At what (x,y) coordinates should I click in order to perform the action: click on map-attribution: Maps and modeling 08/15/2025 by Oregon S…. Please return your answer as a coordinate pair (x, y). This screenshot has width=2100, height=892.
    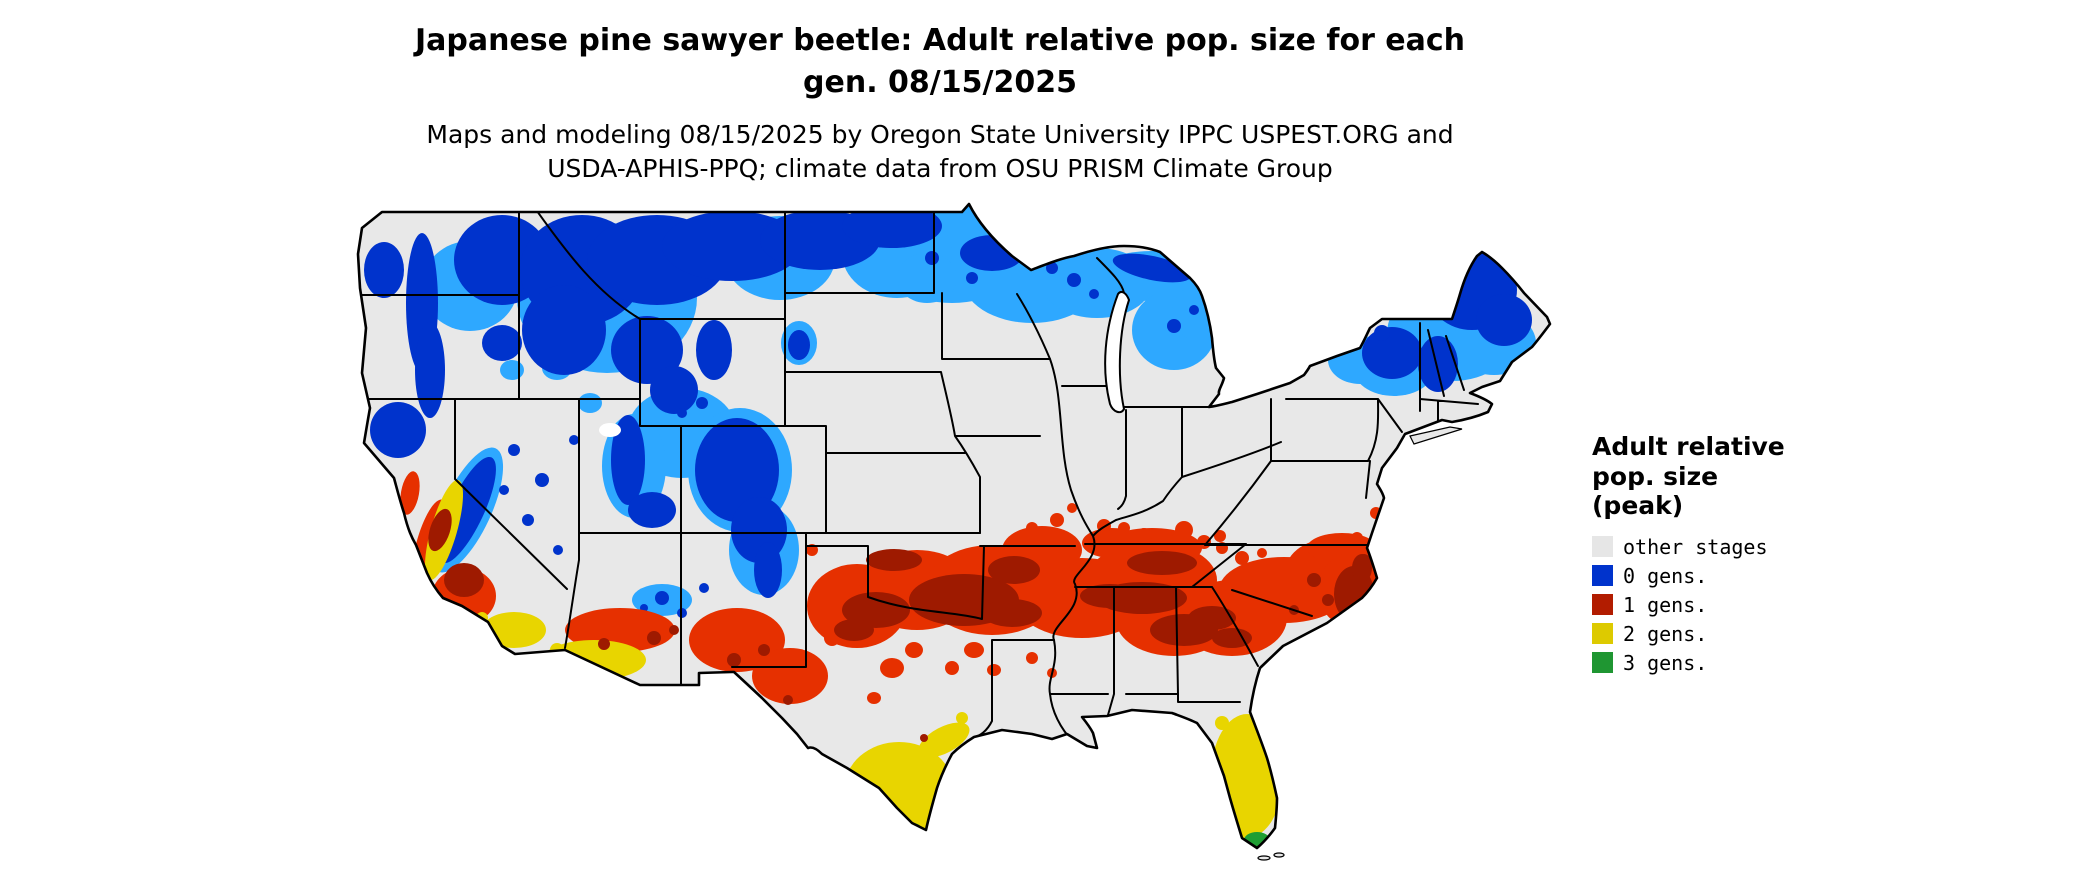
    Looking at the image, I should click on (940, 152).